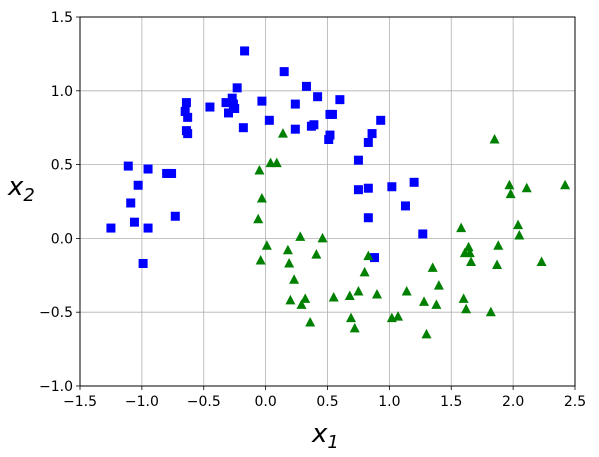 This screenshot has width=599, height=457. Describe the element at coordinates (62, 166) in the screenshot. I see `y-tick-label: 0.5` at that location.